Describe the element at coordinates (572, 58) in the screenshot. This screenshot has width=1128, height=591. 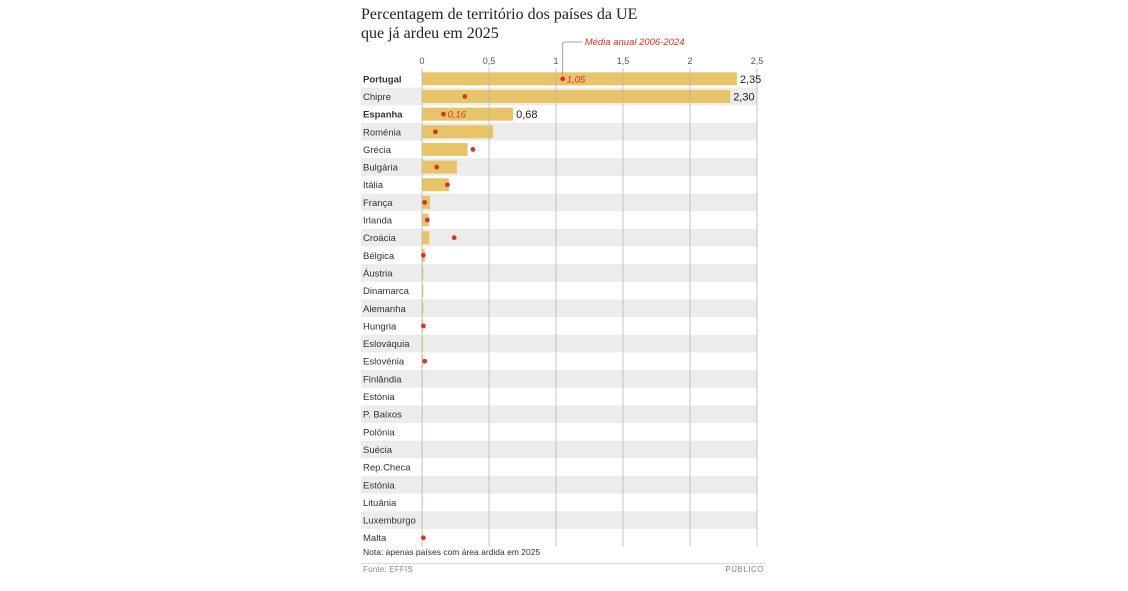
I see `annotation-leader` at that location.